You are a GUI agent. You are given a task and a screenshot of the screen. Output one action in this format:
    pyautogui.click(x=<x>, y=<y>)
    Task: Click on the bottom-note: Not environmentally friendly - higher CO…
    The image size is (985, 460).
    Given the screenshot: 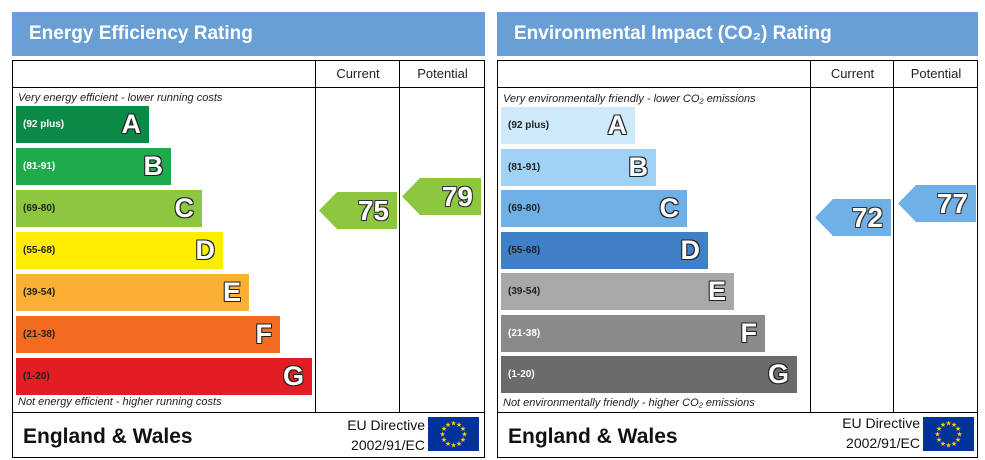 What is the action you would take?
    pyautogui.click(x=629, y=403)
    